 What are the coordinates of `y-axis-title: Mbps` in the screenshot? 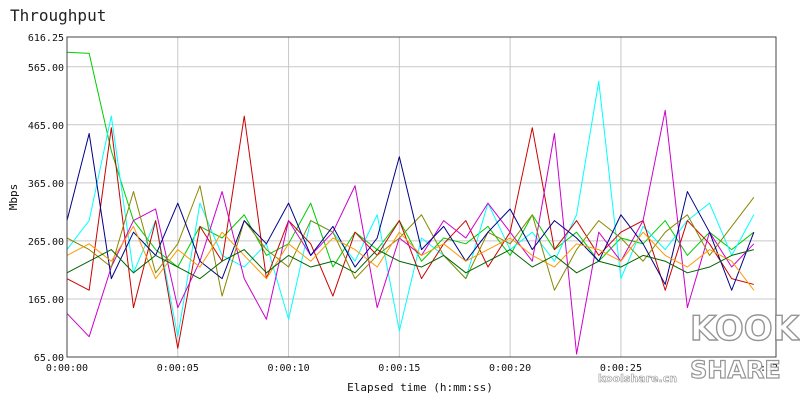 It's located at (13, 197).